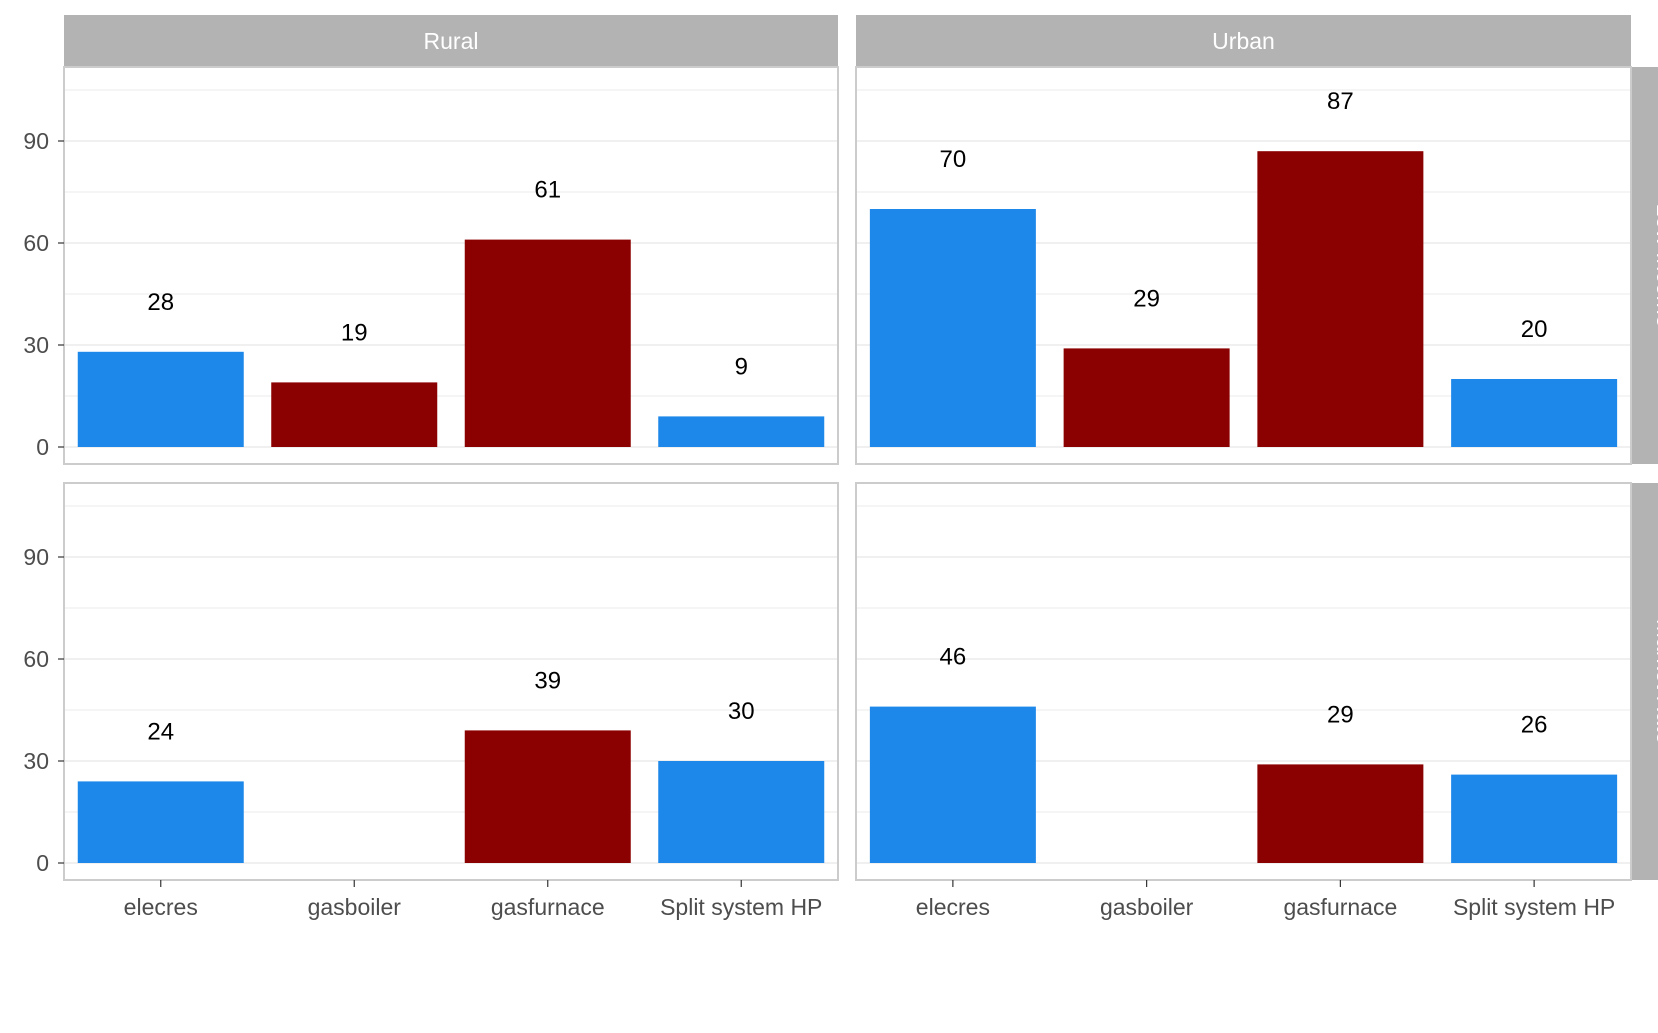 The height and width of the screenshot is (1033, 1658). What do you see at coordinates (953, 657) in the screenshot?
I see `data-label-elecres: 46` at bounding box center [953, 657].